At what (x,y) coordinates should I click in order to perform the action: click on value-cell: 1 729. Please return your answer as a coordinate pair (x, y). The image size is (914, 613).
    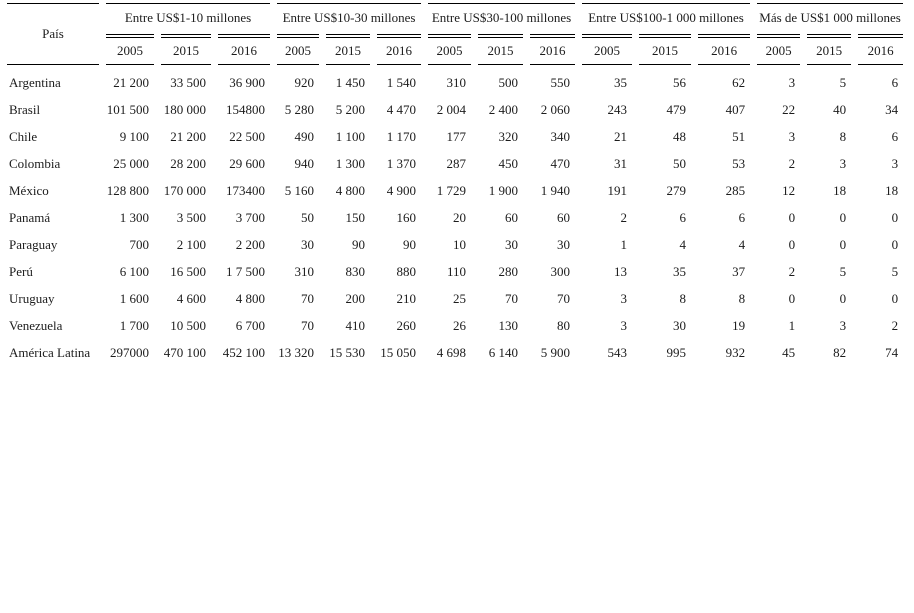
    Looking at the image, I should click on (451, 190).